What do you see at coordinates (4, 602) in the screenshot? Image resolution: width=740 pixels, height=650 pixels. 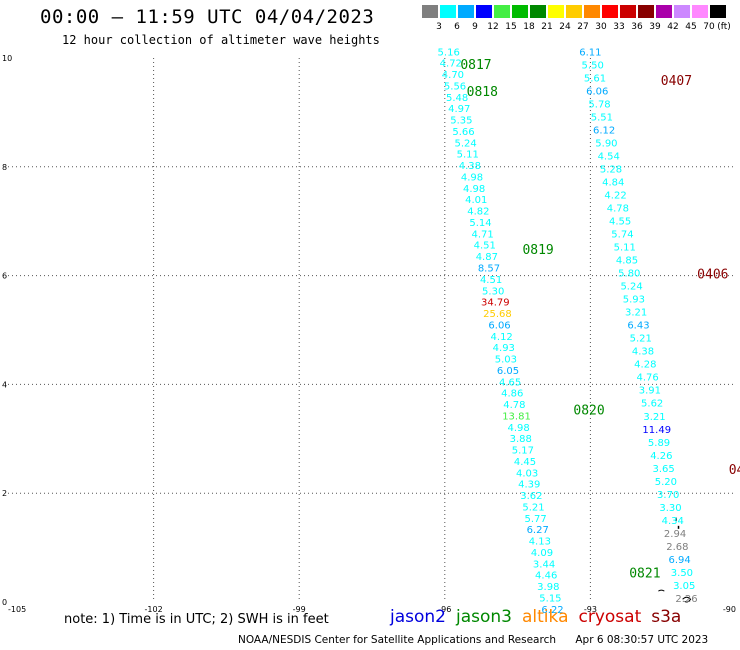 I see `y-tick-label: 0` at bounding box center [4, 602].